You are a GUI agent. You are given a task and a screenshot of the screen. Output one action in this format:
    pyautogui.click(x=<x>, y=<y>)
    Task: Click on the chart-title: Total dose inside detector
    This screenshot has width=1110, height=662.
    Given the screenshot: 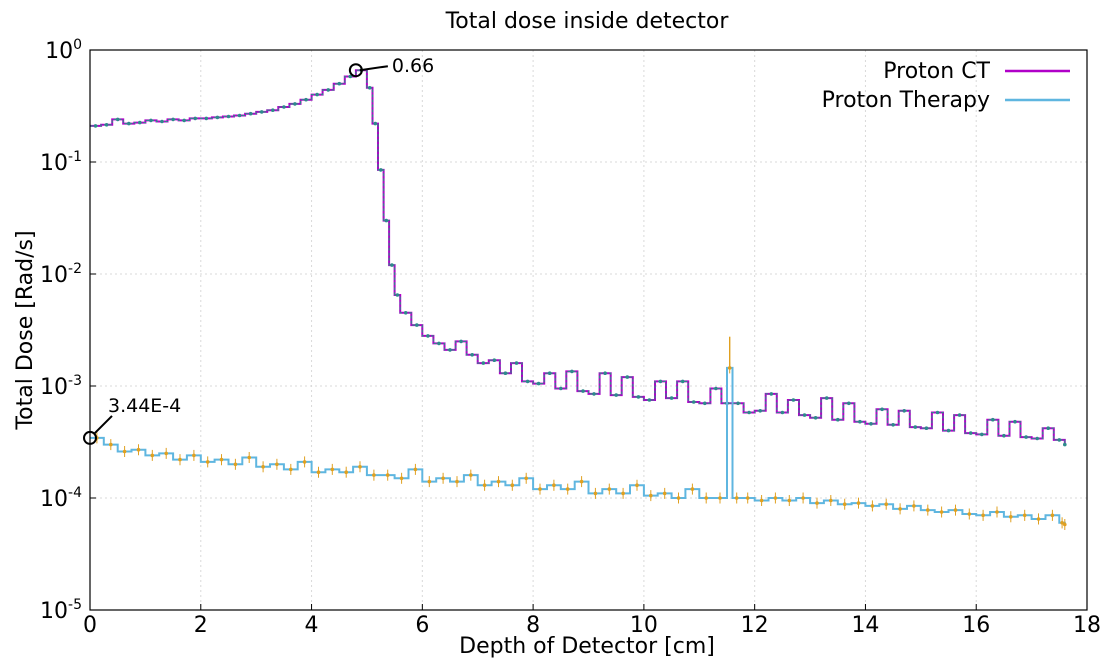 What is the action you would take?
    pyautogui.click(x=587, y=21)
    